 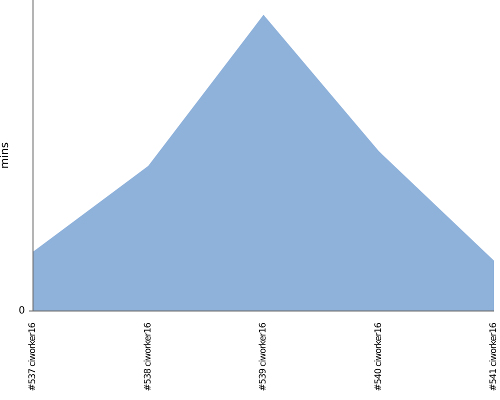 I want to click on x-tick-label: #537 ciworker16, so click(x=33, y=357).